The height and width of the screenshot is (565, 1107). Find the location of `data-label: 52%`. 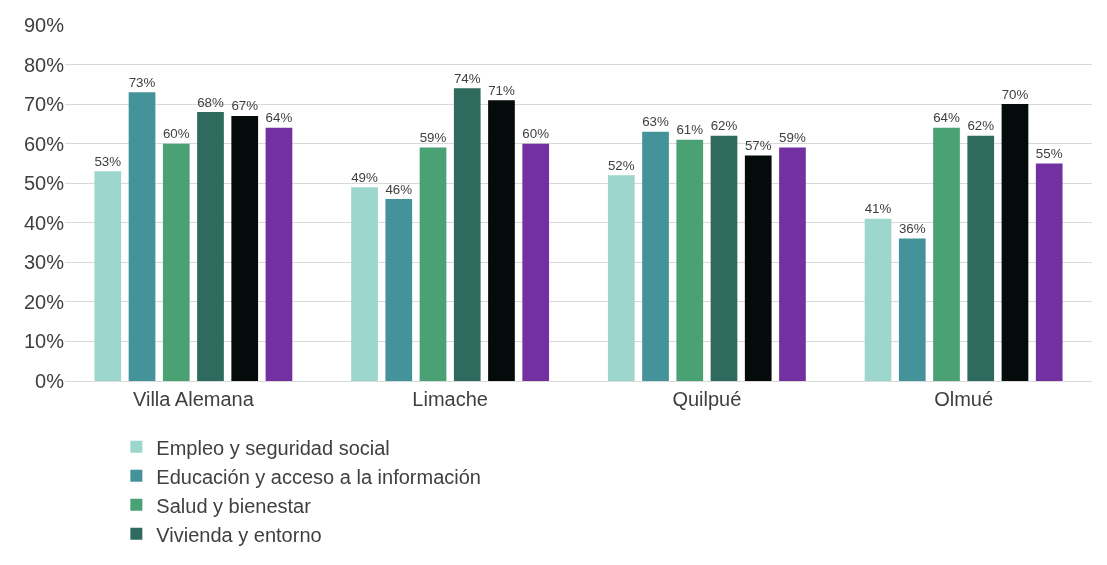

data-label: 52% is located at coordinates (621, 165).